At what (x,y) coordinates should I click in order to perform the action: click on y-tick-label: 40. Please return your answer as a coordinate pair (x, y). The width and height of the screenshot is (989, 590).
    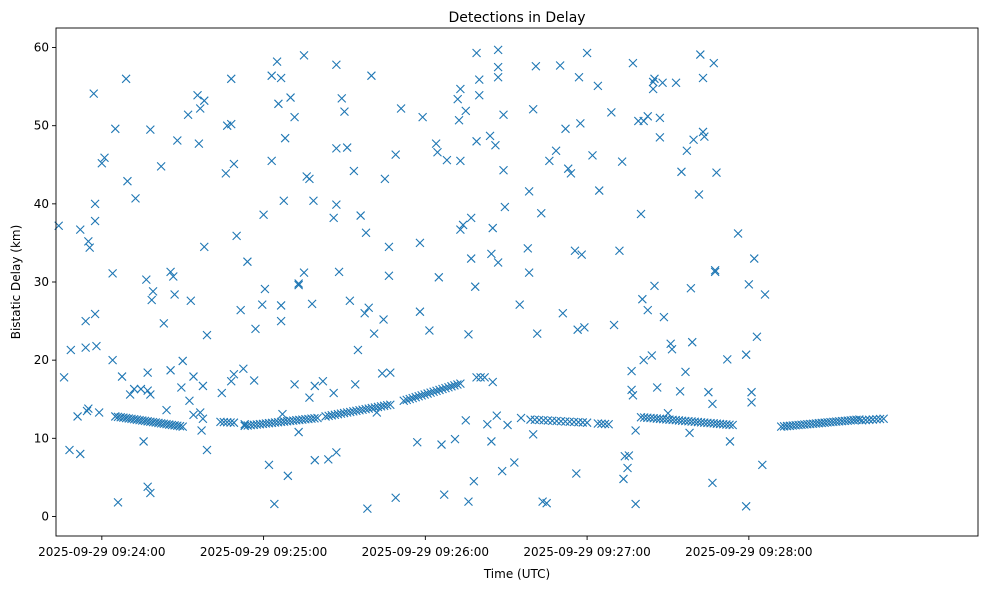
    Looking at the image, I should click on (41, 204).